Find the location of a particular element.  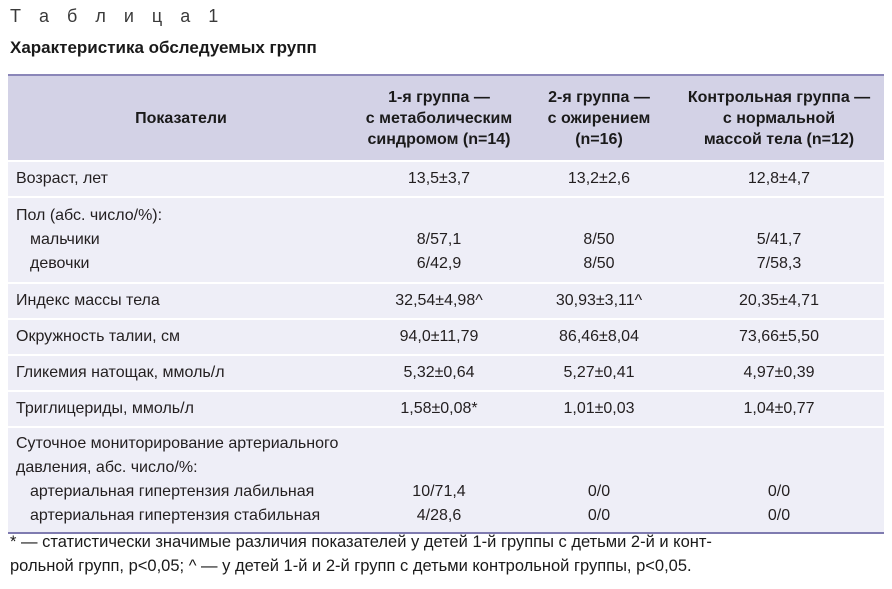

cell-value: 32,54±4,98^ is located at coordinates (439, 300).